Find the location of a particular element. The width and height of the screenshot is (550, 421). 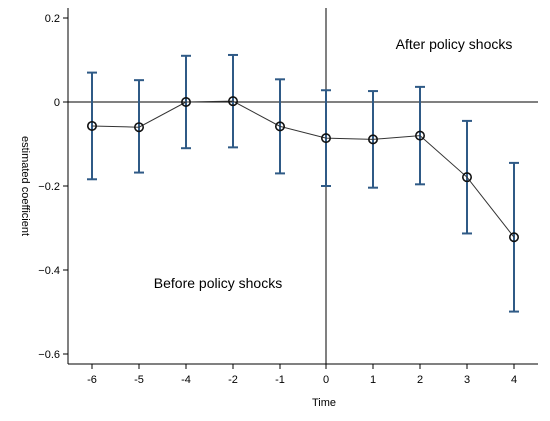

x-tick-label: 1 is located at coordinates (373, 380).